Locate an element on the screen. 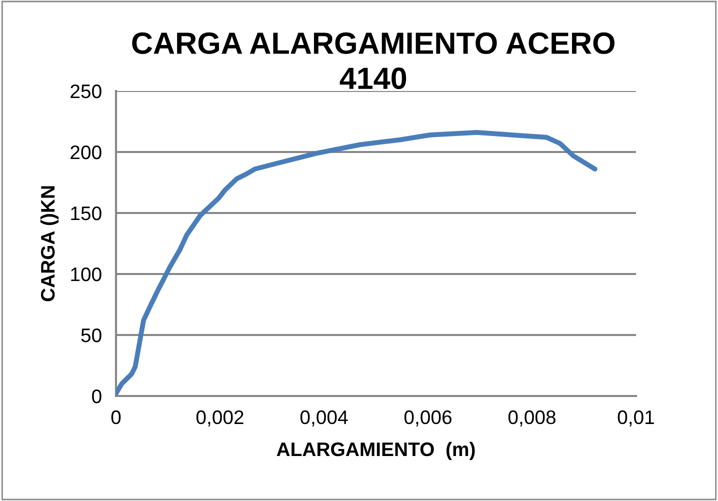  y-tick-label: 200 is located at coordinates (86, 152).